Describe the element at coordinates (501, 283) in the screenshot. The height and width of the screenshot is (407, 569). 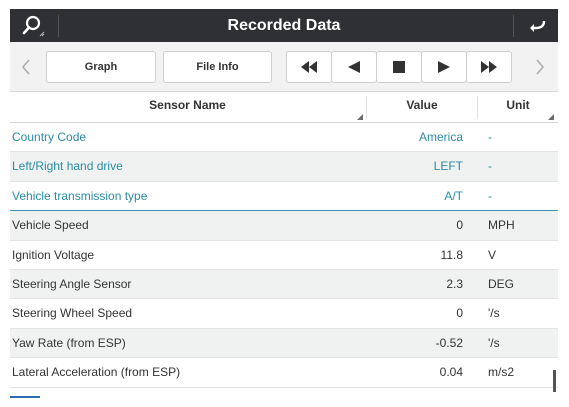
I see `sensor-unit: DEG` at that location.